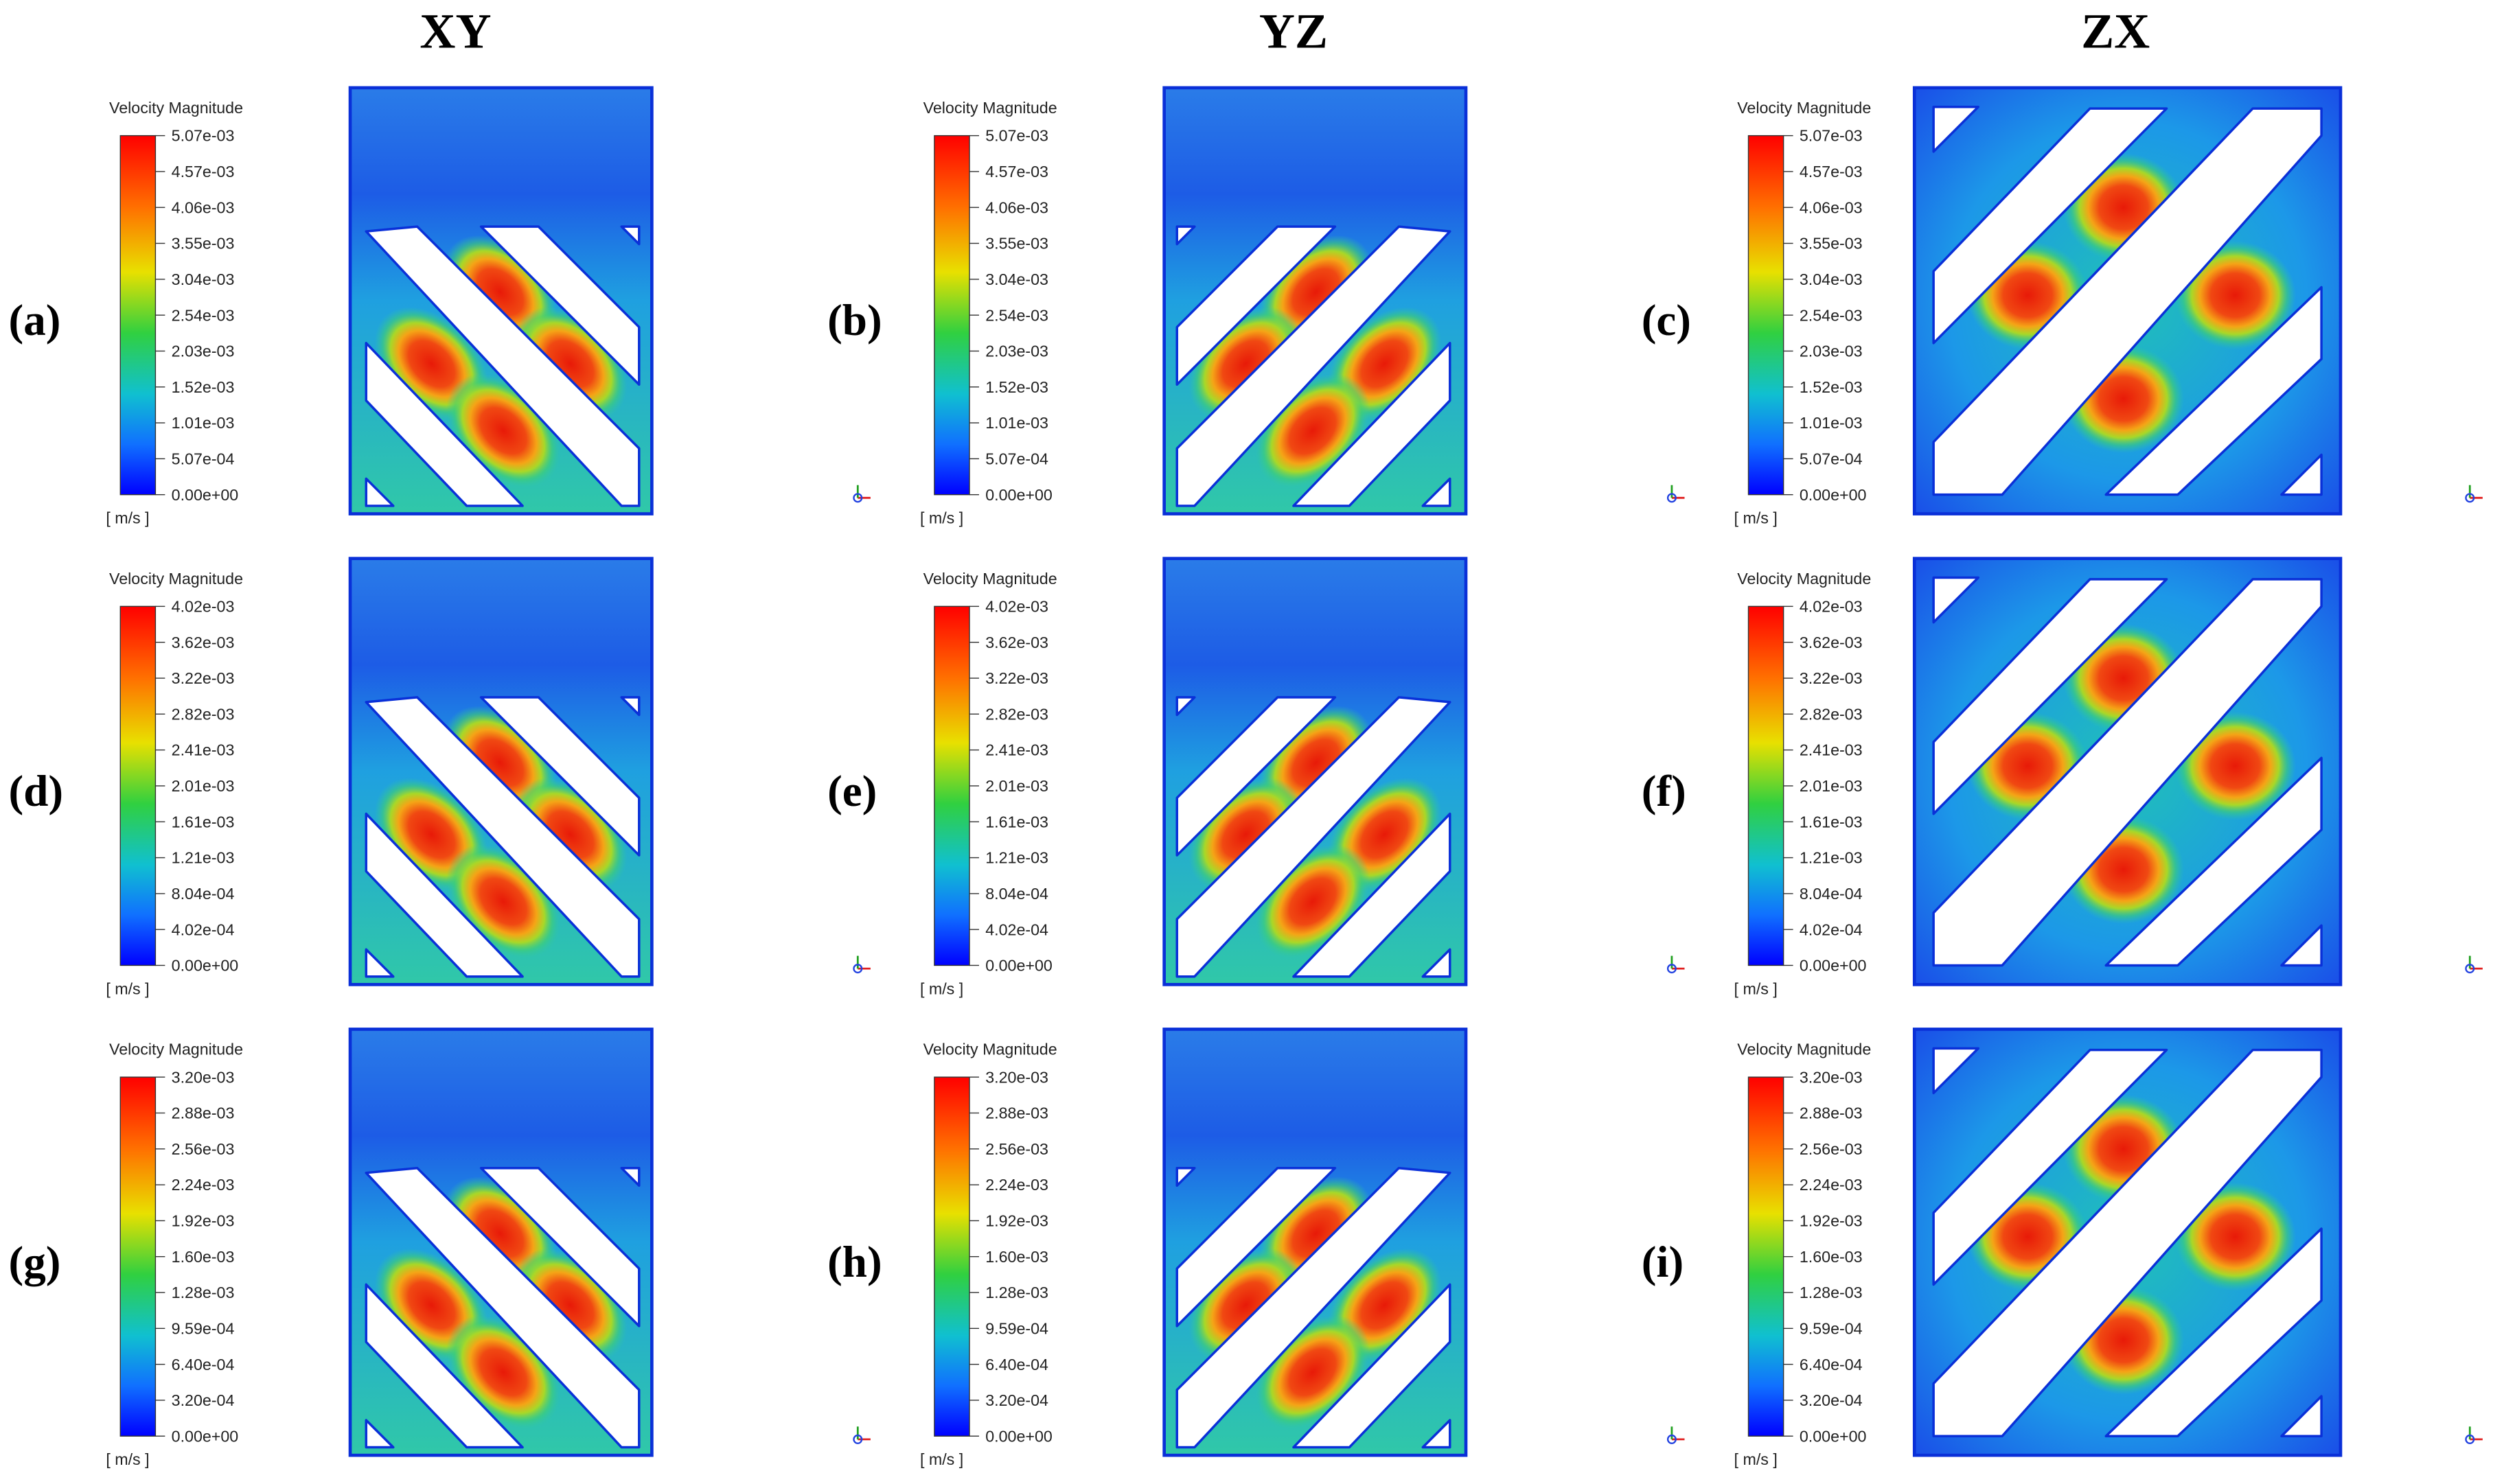 The width and height of the screenshot is (2504, 1484). What do you see at coordinates (1016, 136) in the screenshot?
I see `colorbar-tick-label: 5.07e-03` at bounding box center [1016, 136].